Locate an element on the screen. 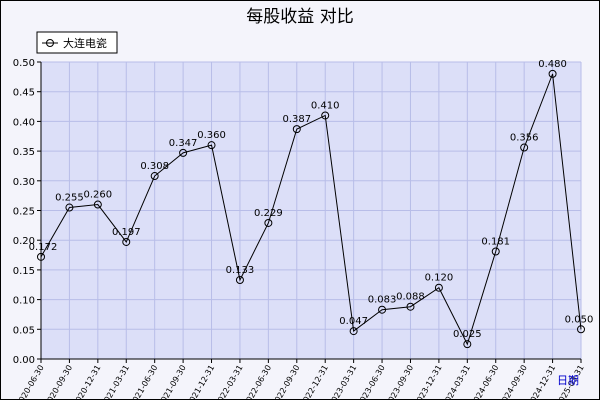 The width and height of the screenshot is (600, 400). x-tick-label: 2022-06-30 is located at coordinates (257, 382).